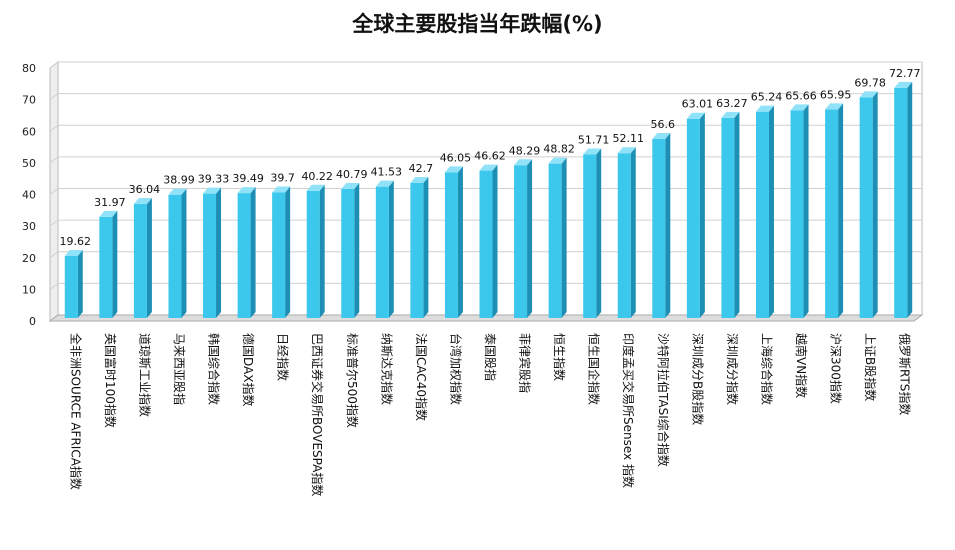 The image size is (955, 550). What do you see at coordinates (801, 95) in the screenshot?
I see `data-label: 65.66` at bounding box center [801, 95].